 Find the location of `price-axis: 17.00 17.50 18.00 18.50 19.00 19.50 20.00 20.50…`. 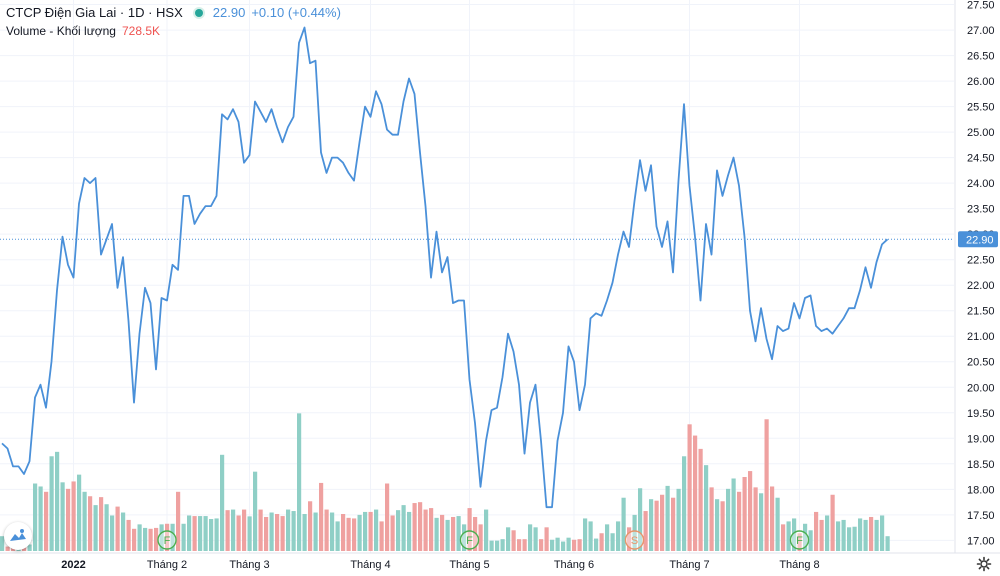

price-axis: 17.00 17.50 18.00 18.50 19.00 19.50 20.00 20.50… is located at coordinates (976, 276).